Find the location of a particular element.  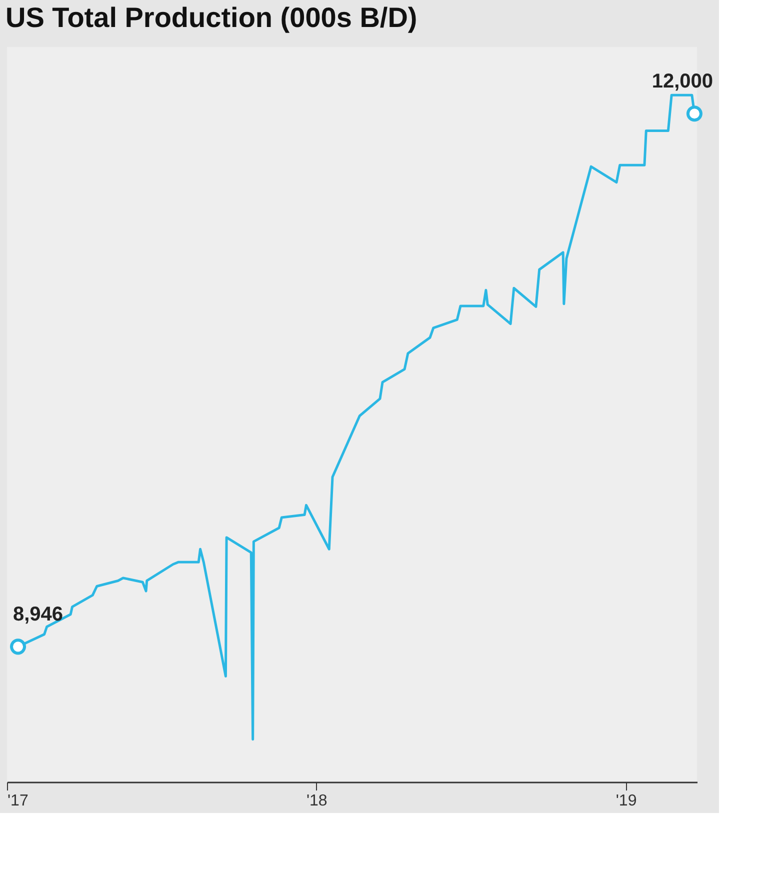

x-tick-label: '18 is located at coordinates (317, 801).